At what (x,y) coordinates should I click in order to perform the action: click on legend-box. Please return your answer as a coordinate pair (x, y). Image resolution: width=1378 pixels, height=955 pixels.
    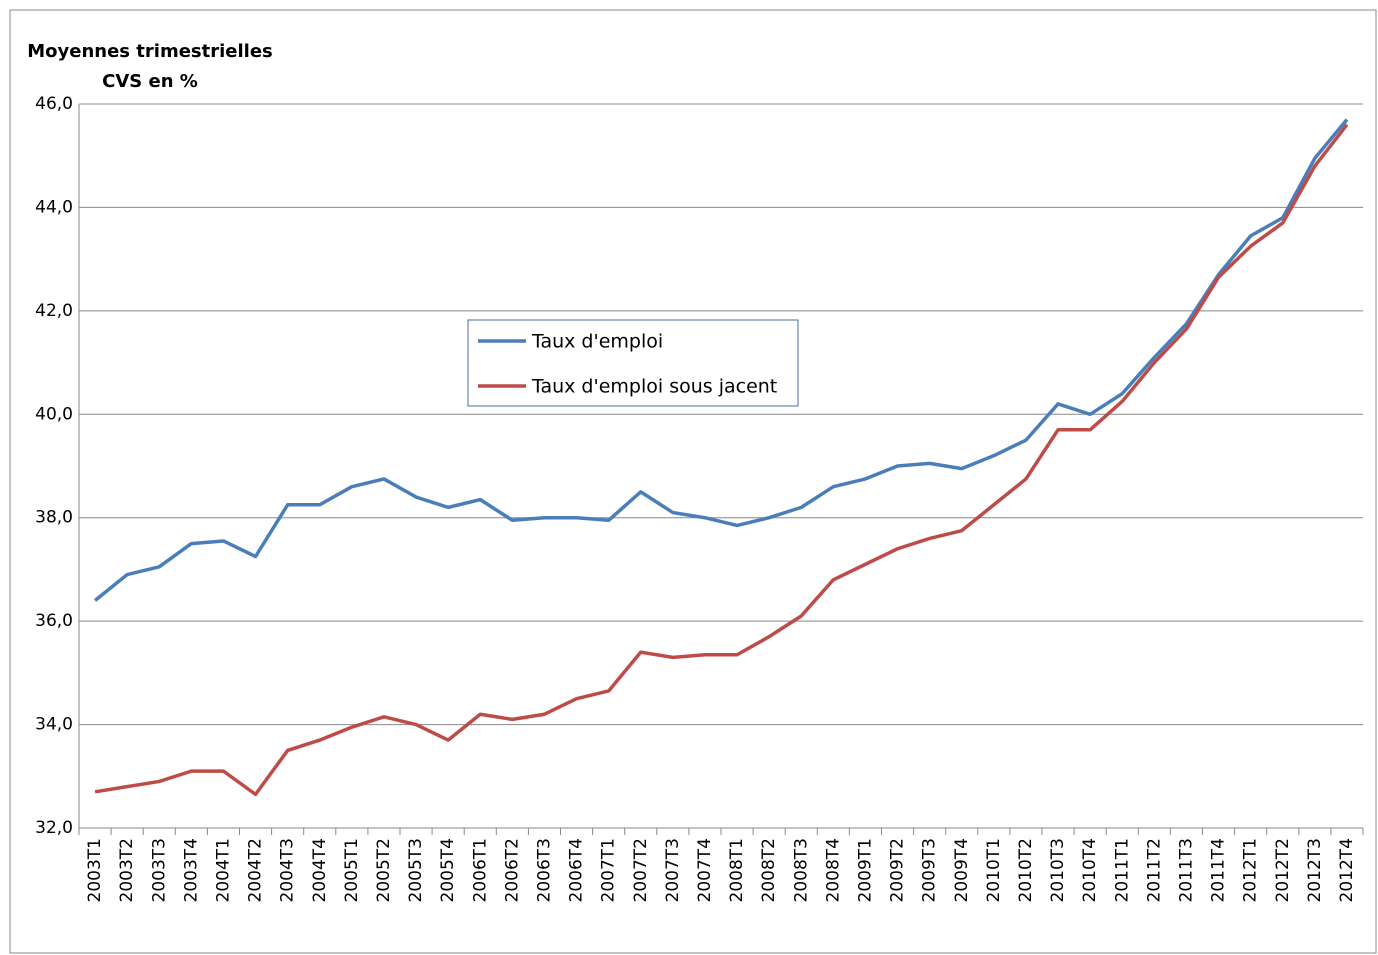
    Looking at the image, I should click on (633, 363).